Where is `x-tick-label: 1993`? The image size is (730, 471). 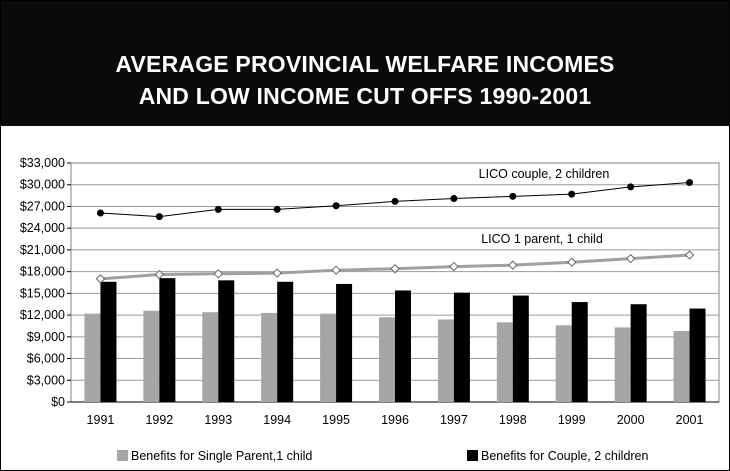 x-tick-label: 1993 is located at coordinates (218, 420).